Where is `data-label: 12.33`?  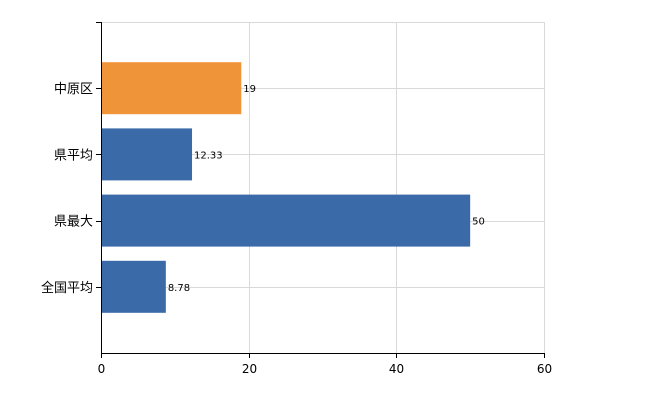 data-label: 12.33 is located at coordinates (208, 155).